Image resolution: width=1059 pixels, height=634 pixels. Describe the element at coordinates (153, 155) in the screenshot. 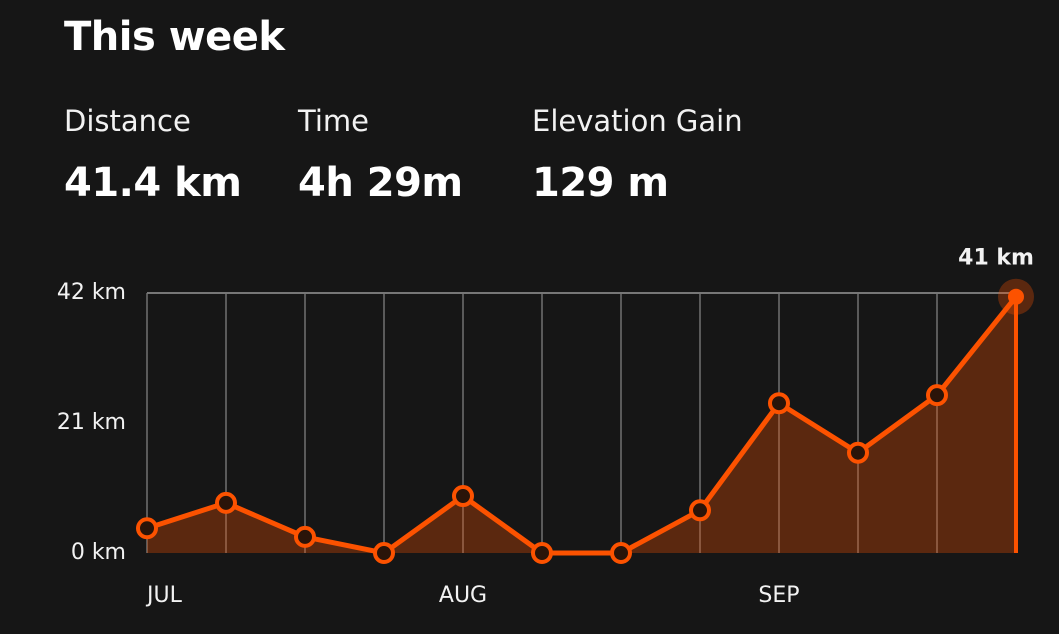

I see `stat: Distance 41.4 km` at that location.